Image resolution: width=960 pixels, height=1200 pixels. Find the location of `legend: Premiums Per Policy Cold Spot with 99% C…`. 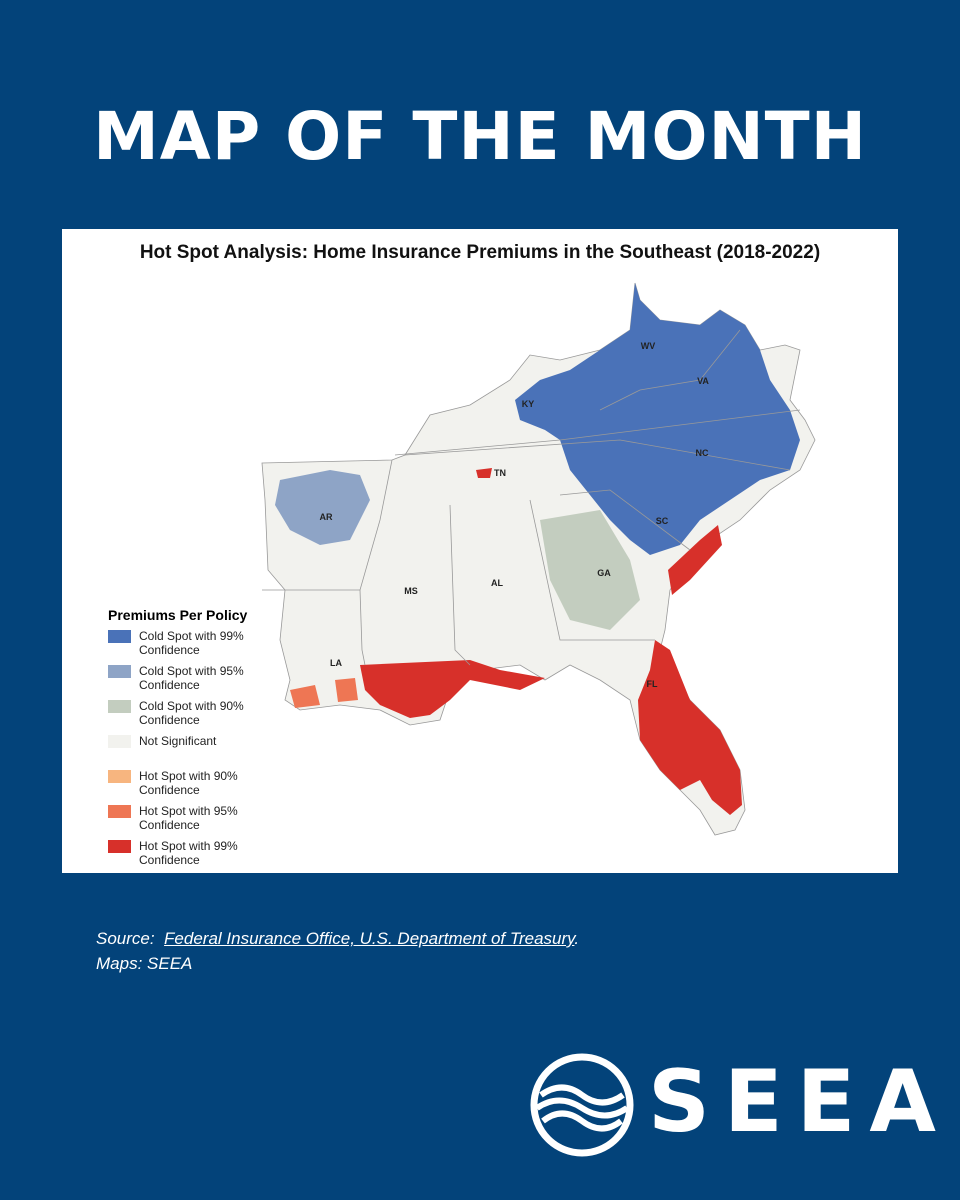

legend: Premiums Per Policy Cold Spot with 99% C… is located at coordinates (182, 740).